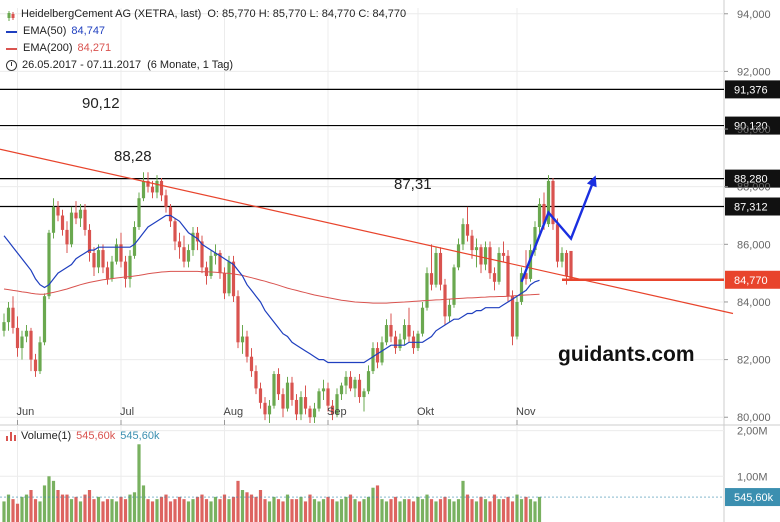 The width and height of the screenshot is (780, 522). I want to click on volume-value-1: 545,60k, so click(96, 436).